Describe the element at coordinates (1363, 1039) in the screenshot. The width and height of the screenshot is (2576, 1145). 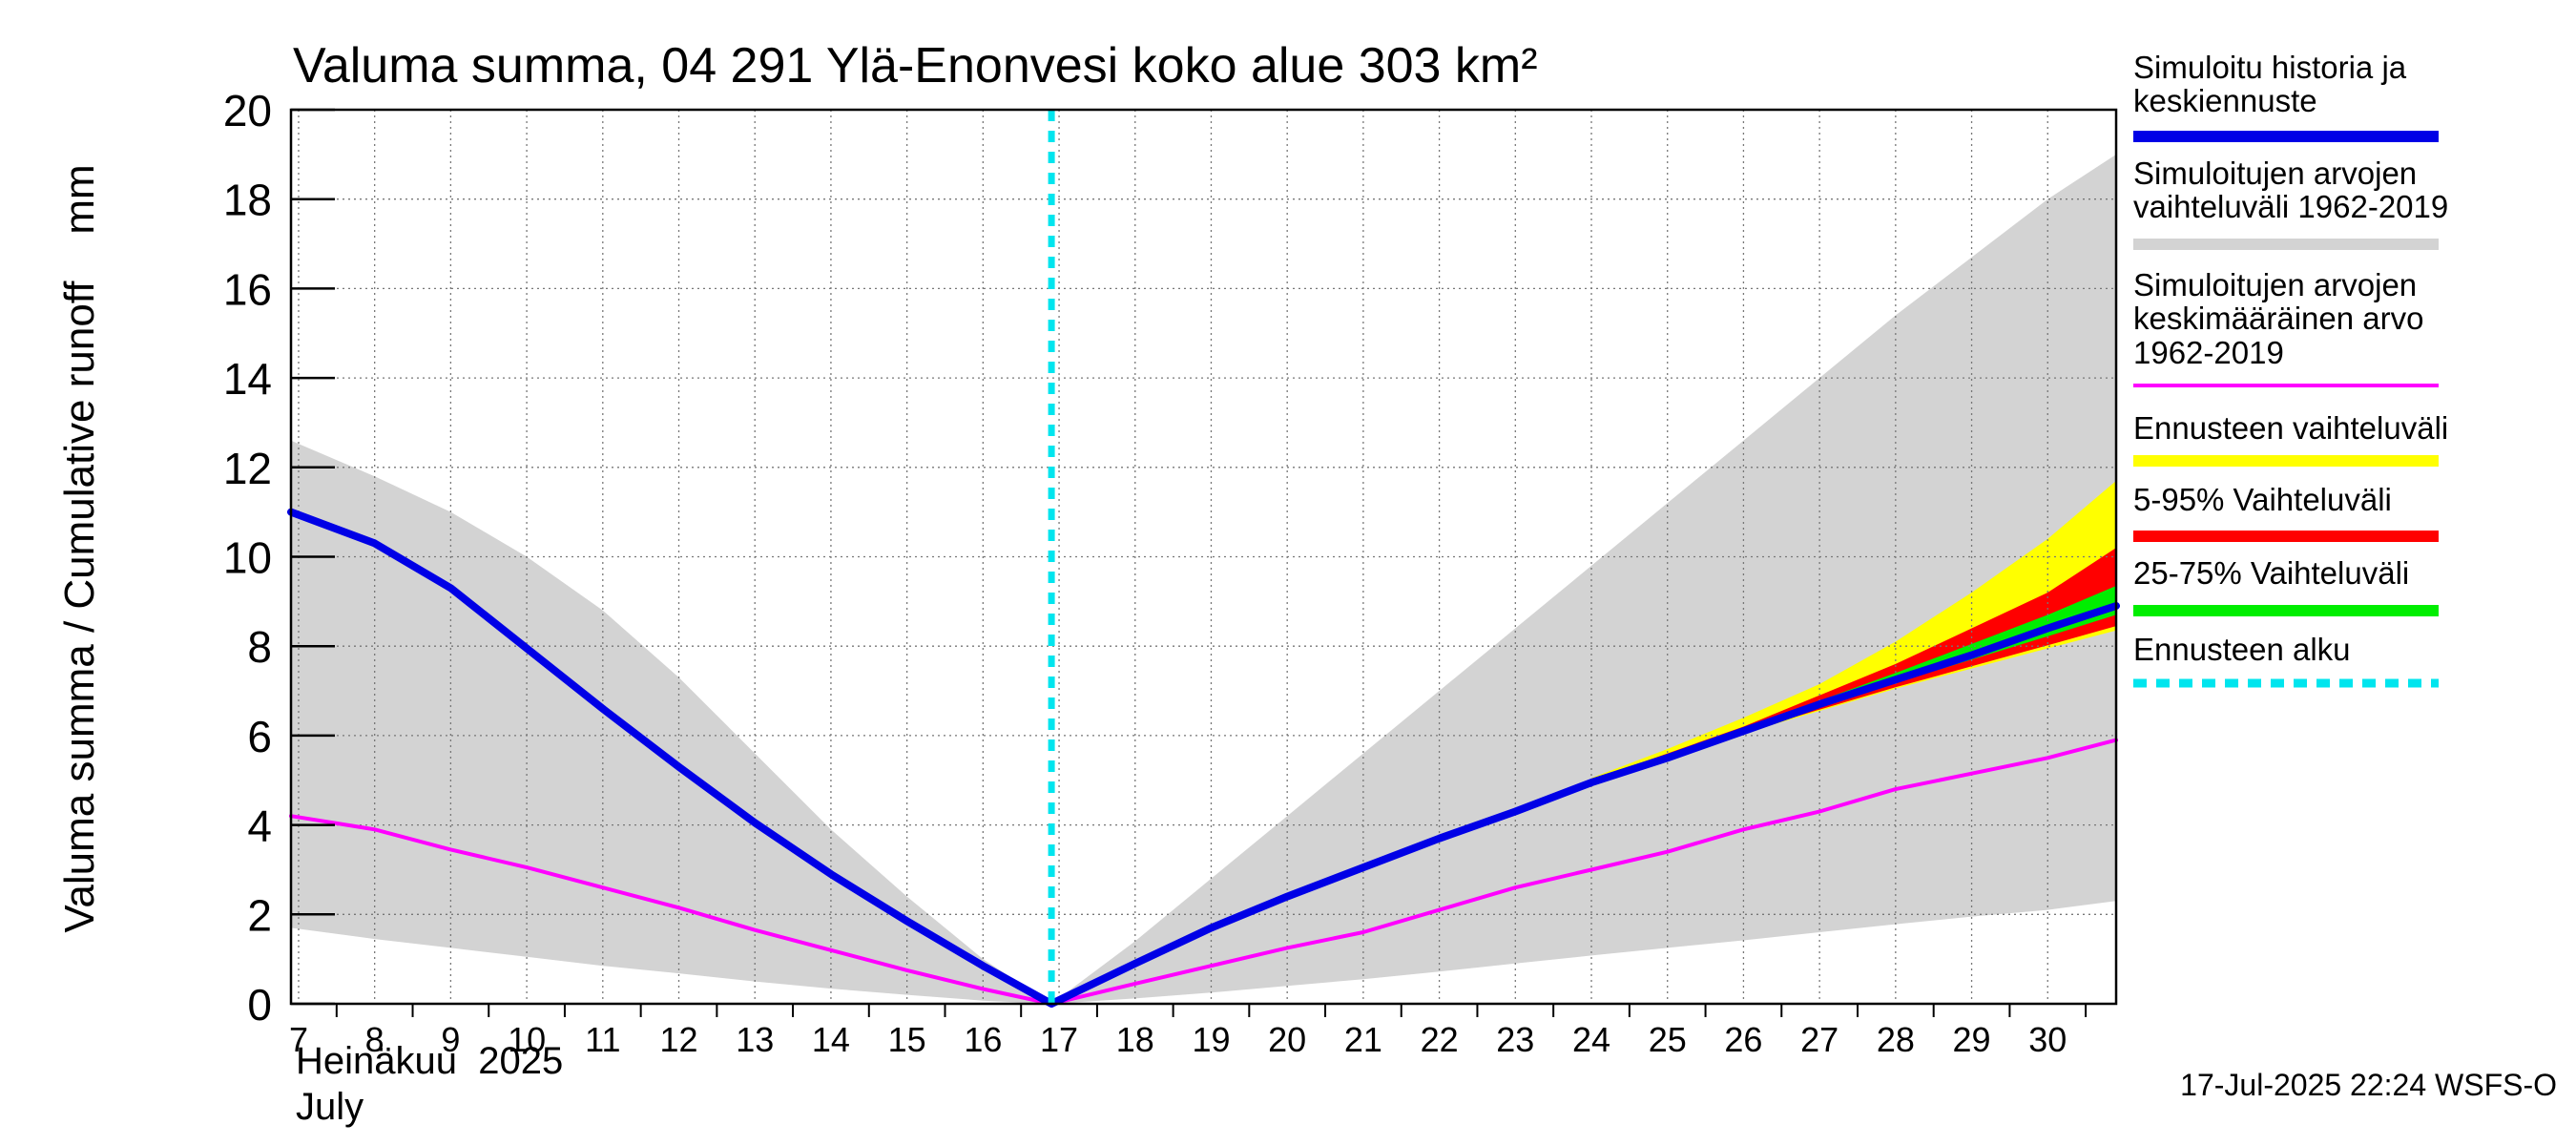
I see `x-tick-label: 21` at that location.